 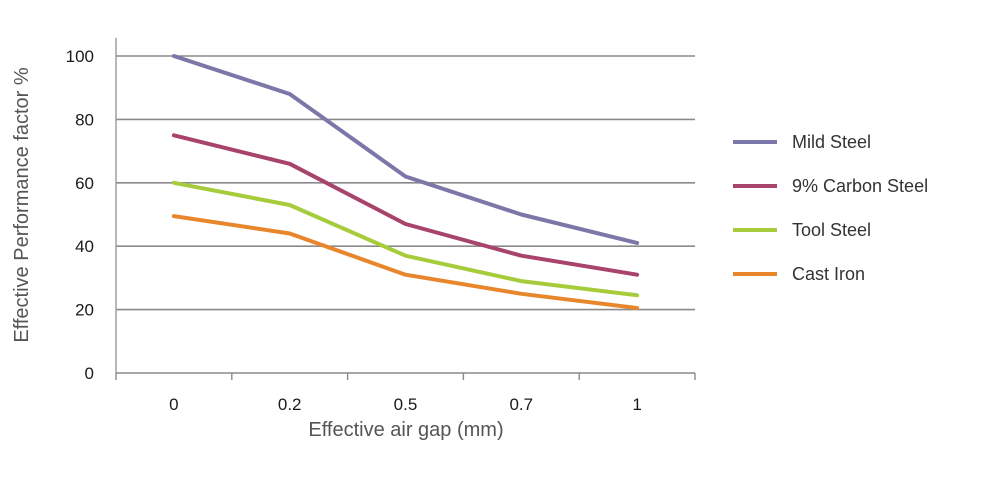 What do you see at coordinates (828, 274) in the screenshot?
I see `legend-label: Cast Iron` at bounding box center [828, 274].